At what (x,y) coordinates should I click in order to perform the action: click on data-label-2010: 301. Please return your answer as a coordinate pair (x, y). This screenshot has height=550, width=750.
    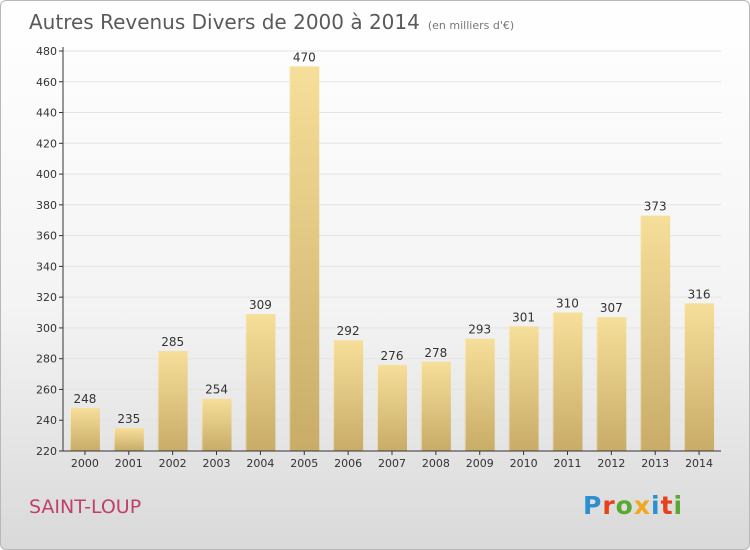
    Looking at the image, I should click on (523, 317).